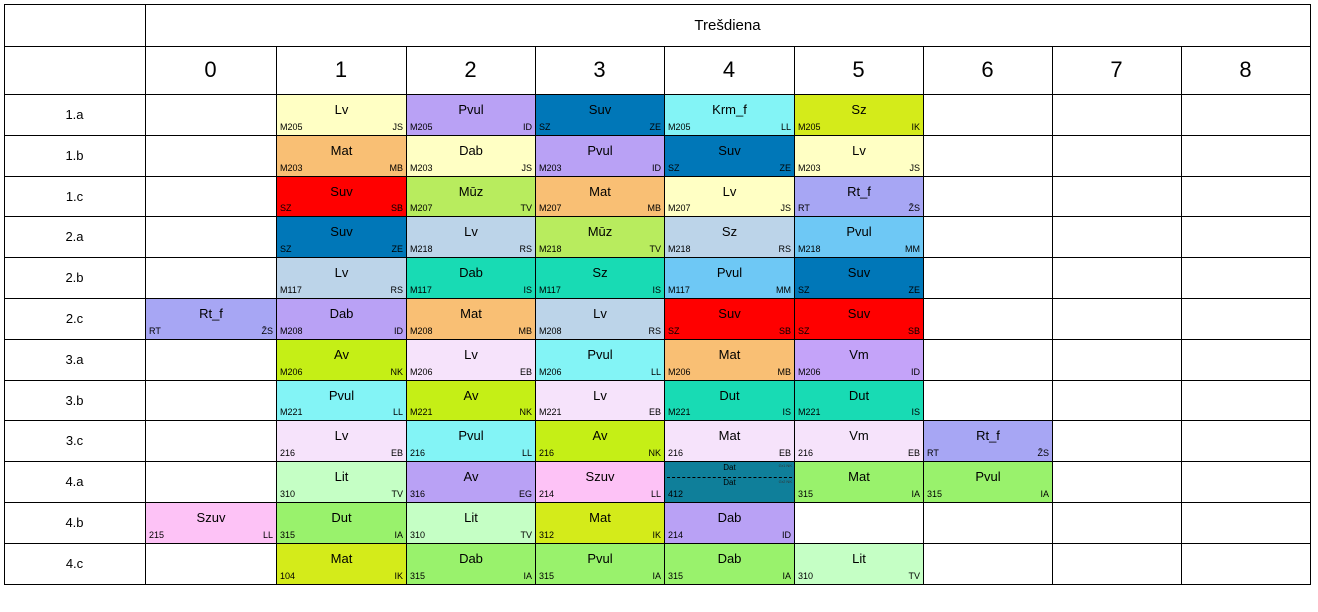 The width and height of the screenshot is (1318, 612). What do you see at coordinates (600, 313) in the screenshot?
I see `lesson-subject: Lv` at bounding box center [600, 313].